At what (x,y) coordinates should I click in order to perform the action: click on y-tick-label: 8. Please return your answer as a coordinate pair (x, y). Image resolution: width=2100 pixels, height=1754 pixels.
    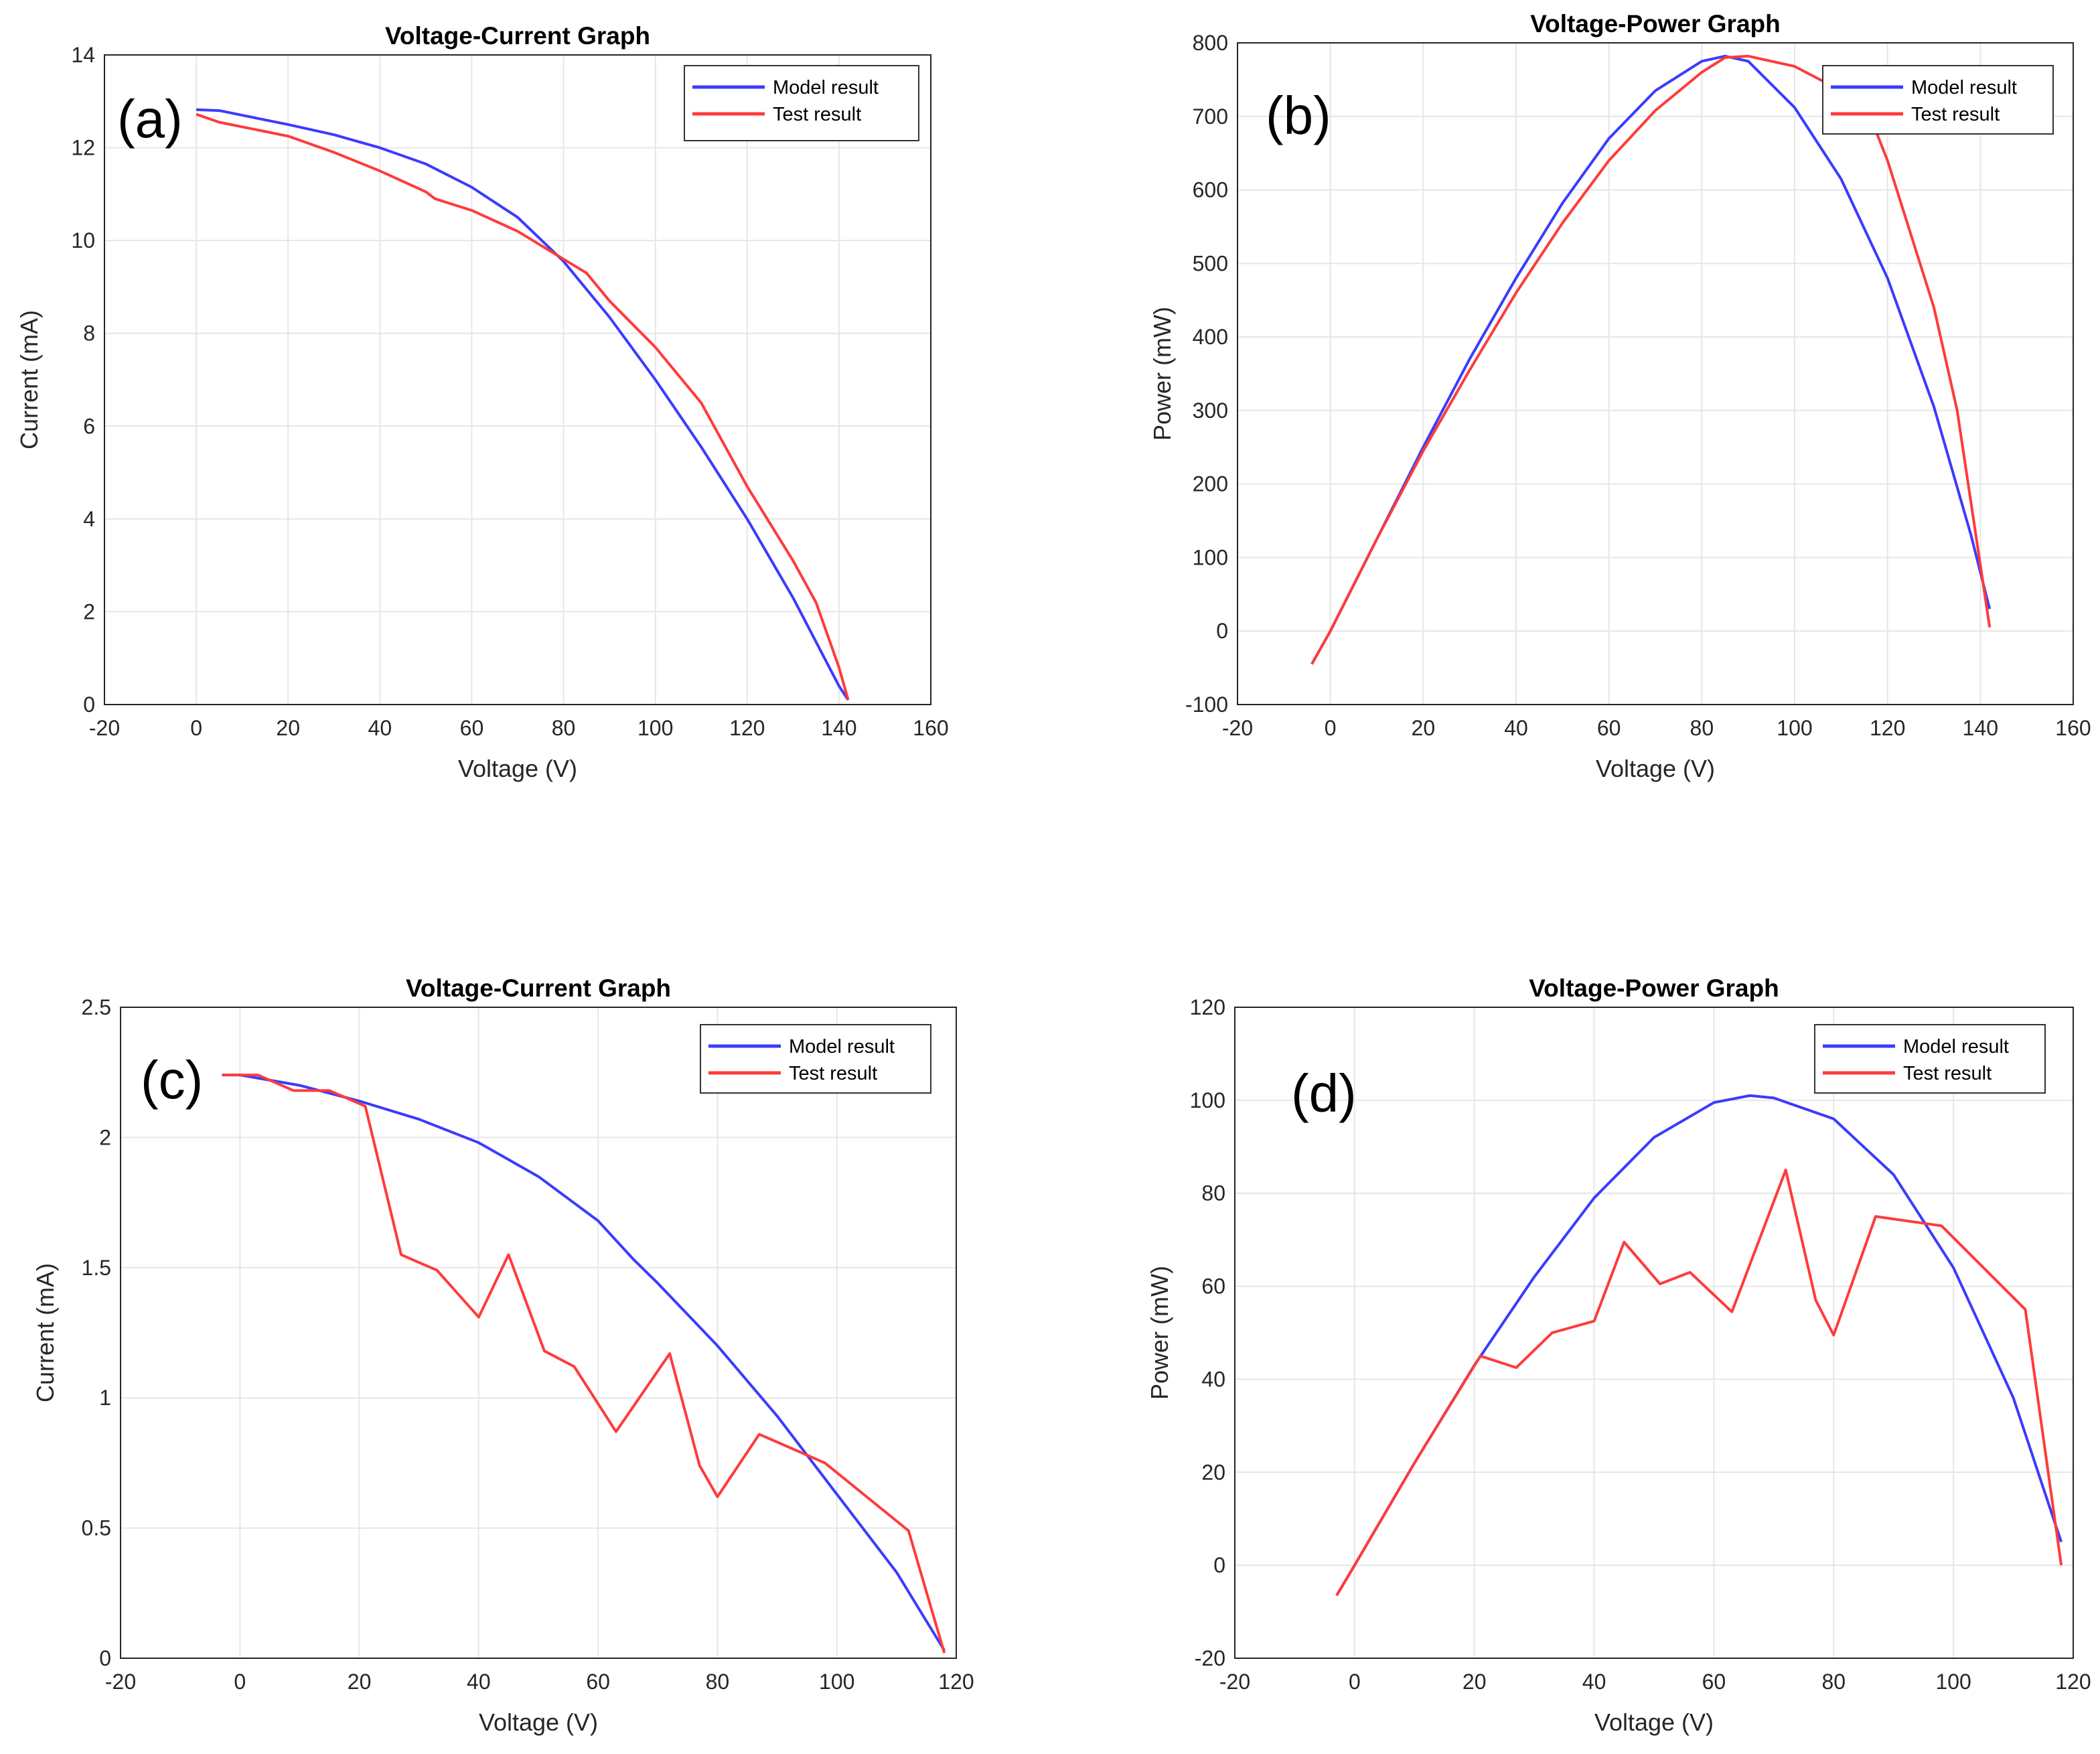
    Looking at the image, I should click on (89, 333).